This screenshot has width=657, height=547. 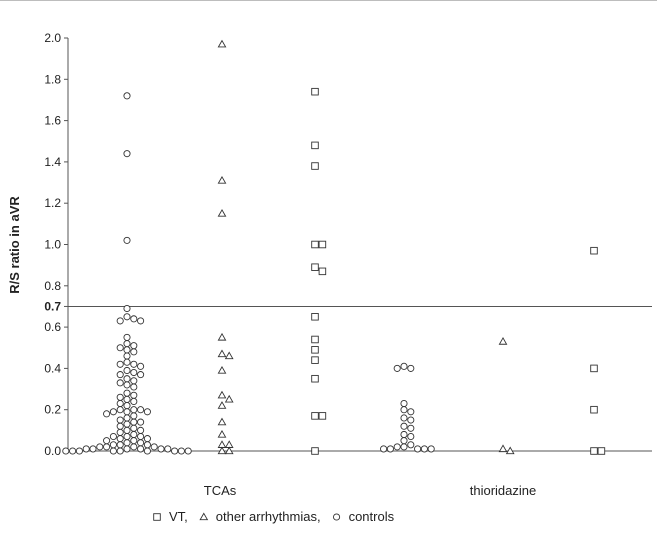 What do you see at coordinates (337, 517) in the screenshot?
I see `legend-circle-icon` at bounding box center [337, 517].